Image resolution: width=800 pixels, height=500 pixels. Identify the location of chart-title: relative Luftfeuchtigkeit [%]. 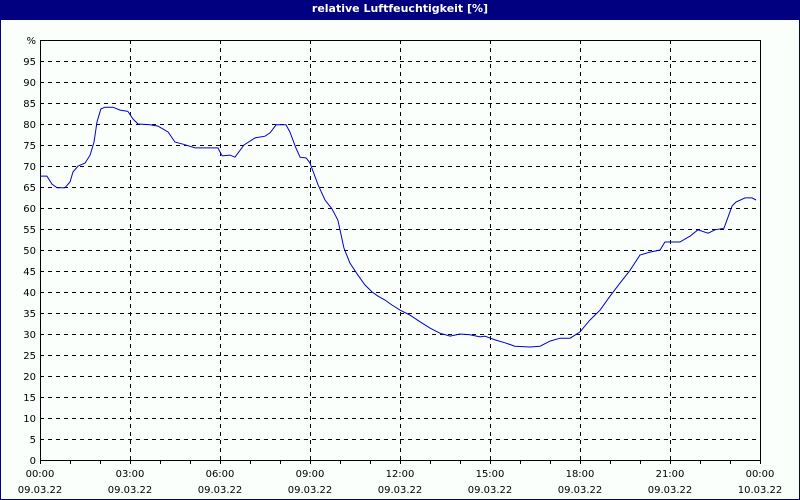
(400, 10).